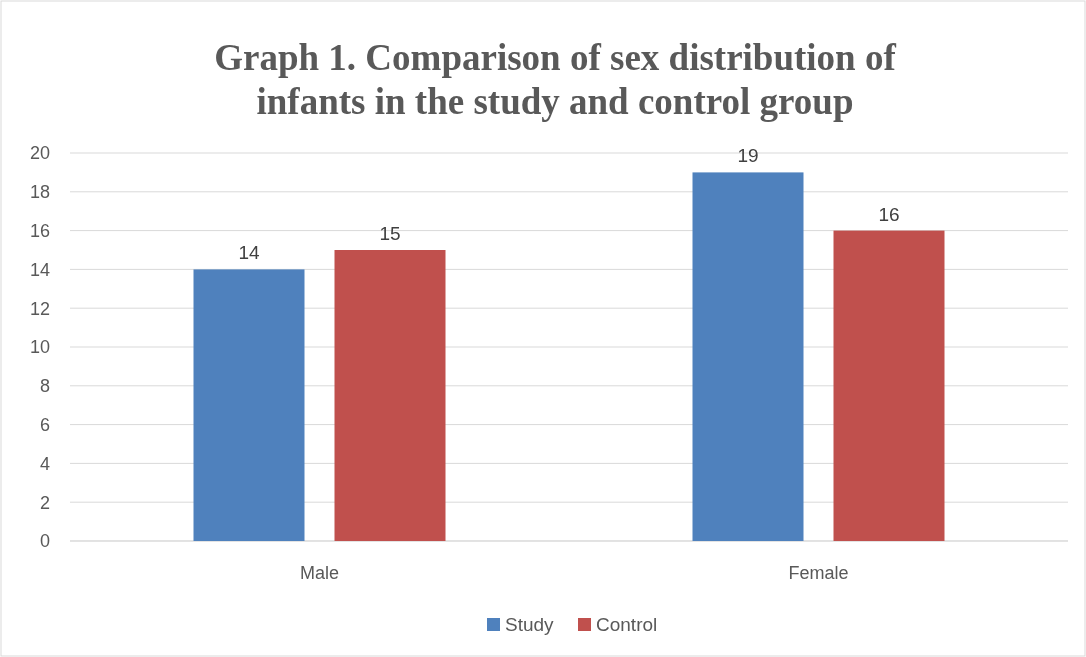  Describe the element at coordinates (39, 308) in the screenshot. I see `y-tick-label: 12` at that location.